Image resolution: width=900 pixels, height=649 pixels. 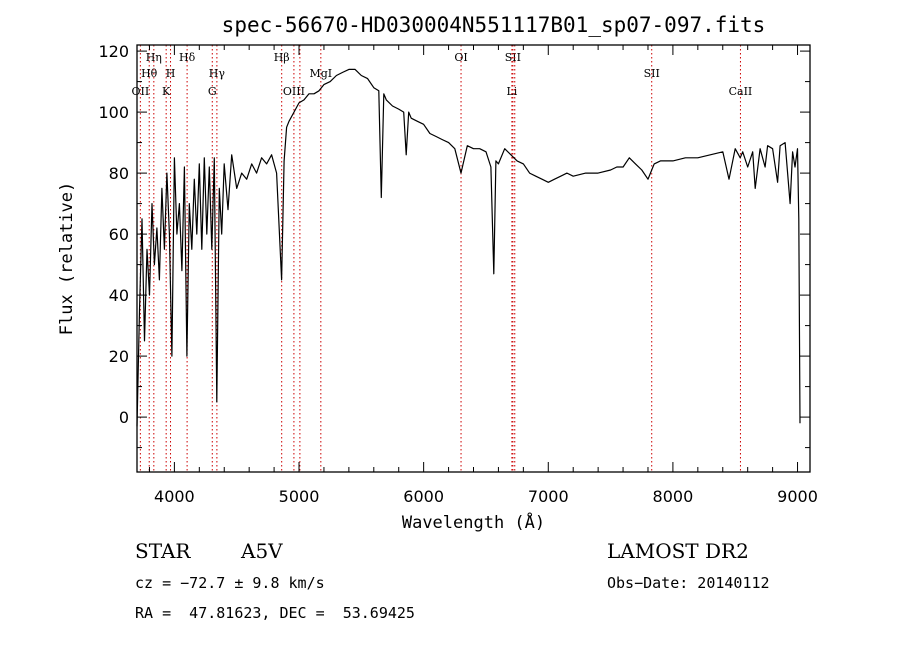 I want to click on survey-label: LAMOST DR2, so click(x=678, y=551).